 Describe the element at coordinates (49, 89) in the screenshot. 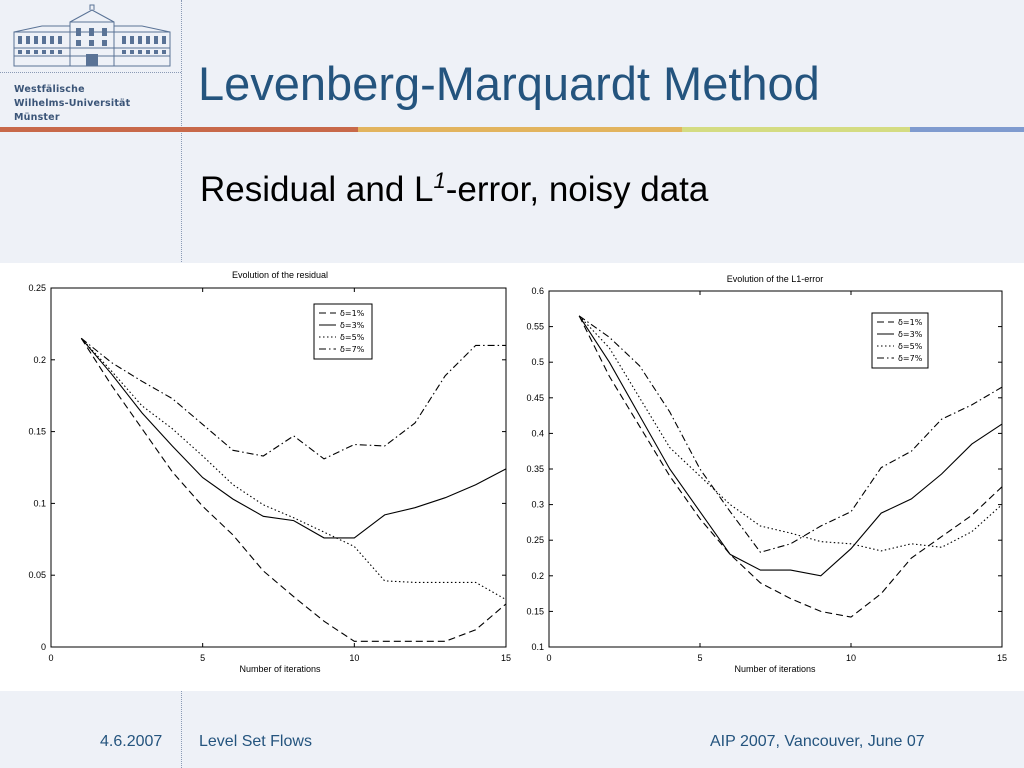

I see `university-name-line1: Westfälische` at that location.